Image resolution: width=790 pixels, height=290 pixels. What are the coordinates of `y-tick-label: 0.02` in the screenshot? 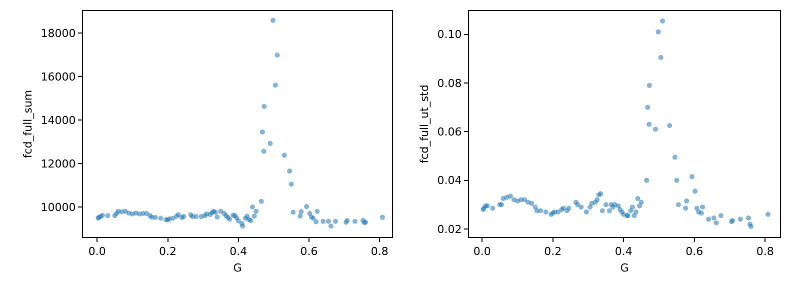 It's located at (449, 229).